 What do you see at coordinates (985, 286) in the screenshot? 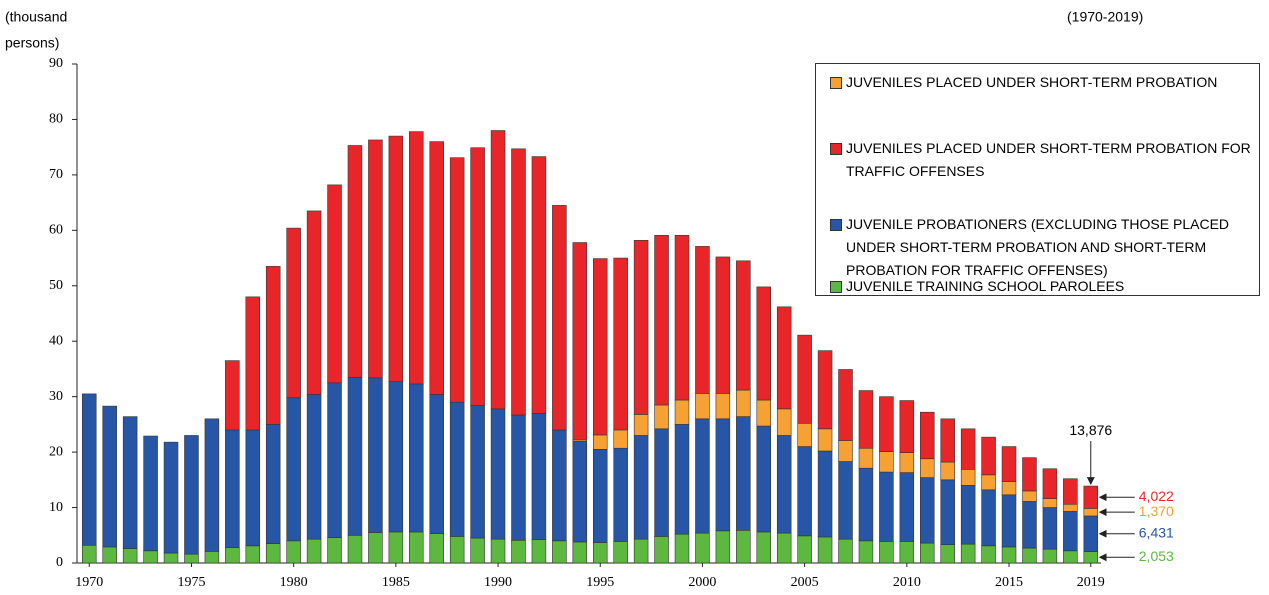
I see `legend-label: JUVENILE TRAINING SCHOOL PAROLEES` at bounding box center [985, 286].